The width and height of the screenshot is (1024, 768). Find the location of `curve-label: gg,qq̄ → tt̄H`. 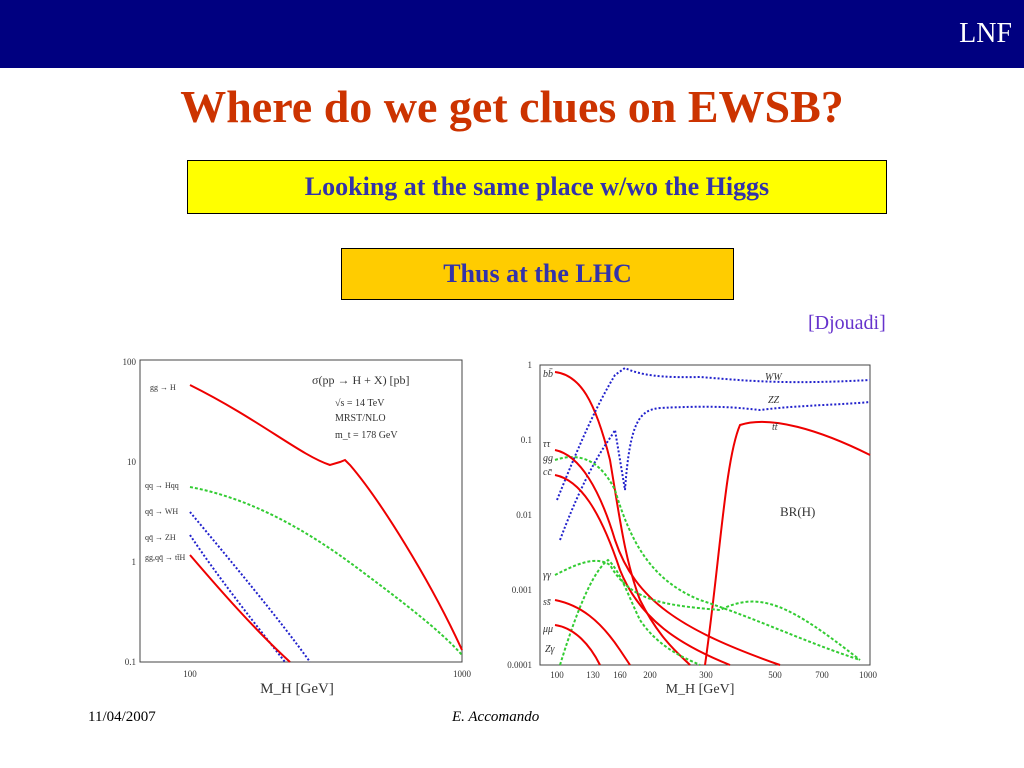

curve-label: gg,qq̄ → tt̄H is located at coordinates (165, 557).